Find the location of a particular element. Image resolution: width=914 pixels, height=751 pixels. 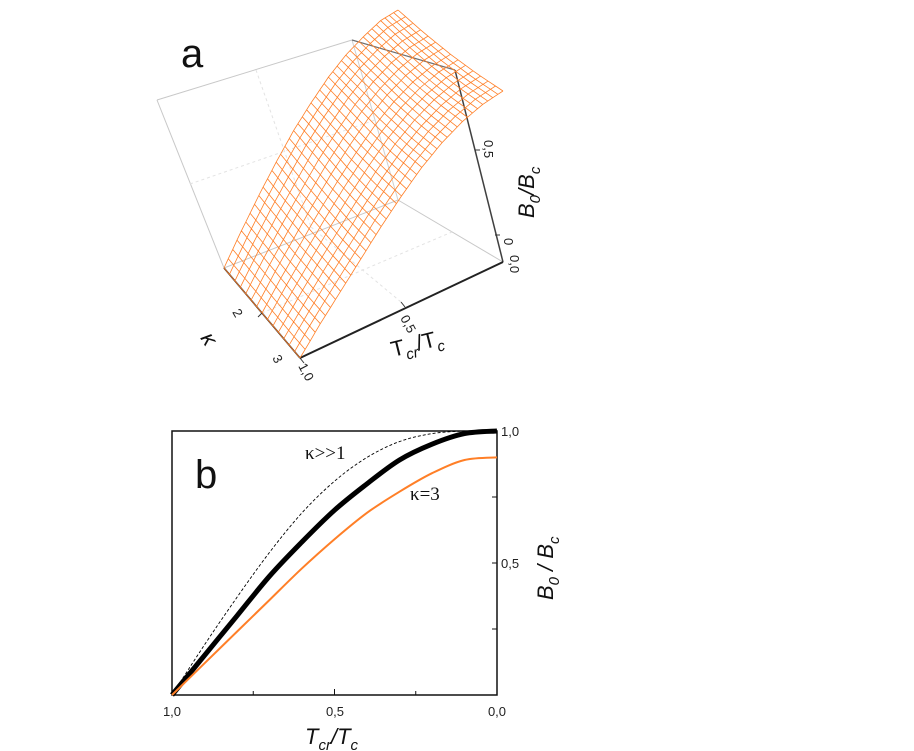

panel-b-label: b is located at coordinates (206, 475).